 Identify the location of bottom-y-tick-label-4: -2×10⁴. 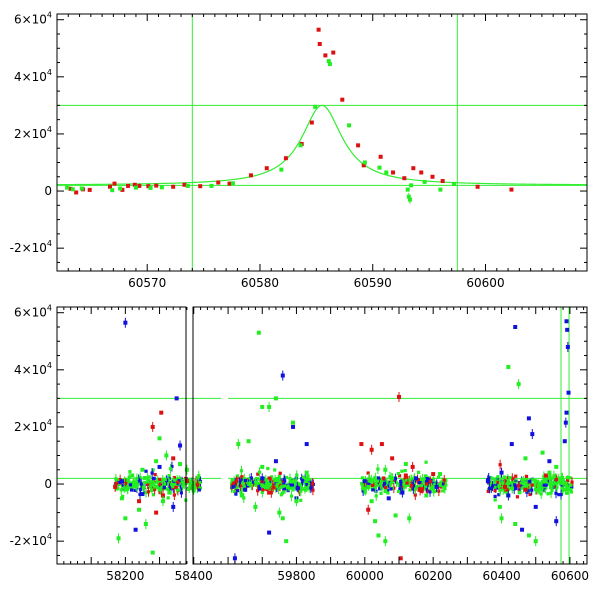
(31, 540).